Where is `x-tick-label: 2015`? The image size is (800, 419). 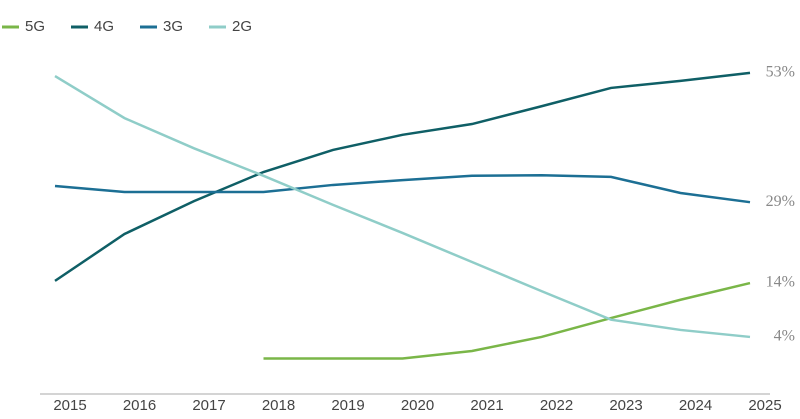
x-tick-label: 2015 is located at coordinates (69, 405).